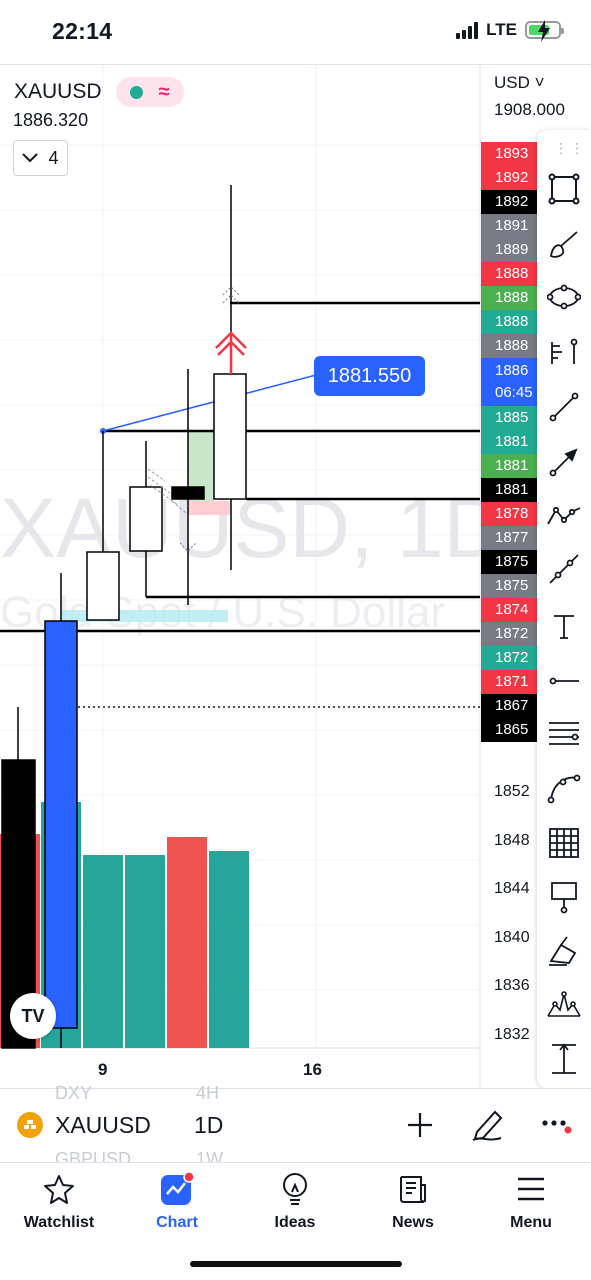 The width and height of the screenshot is (591, 1280). What do you see at coordinates (512, 937) in the screenshot?
I see `price-axis-label: 1840` at bounding box center [512, 937].